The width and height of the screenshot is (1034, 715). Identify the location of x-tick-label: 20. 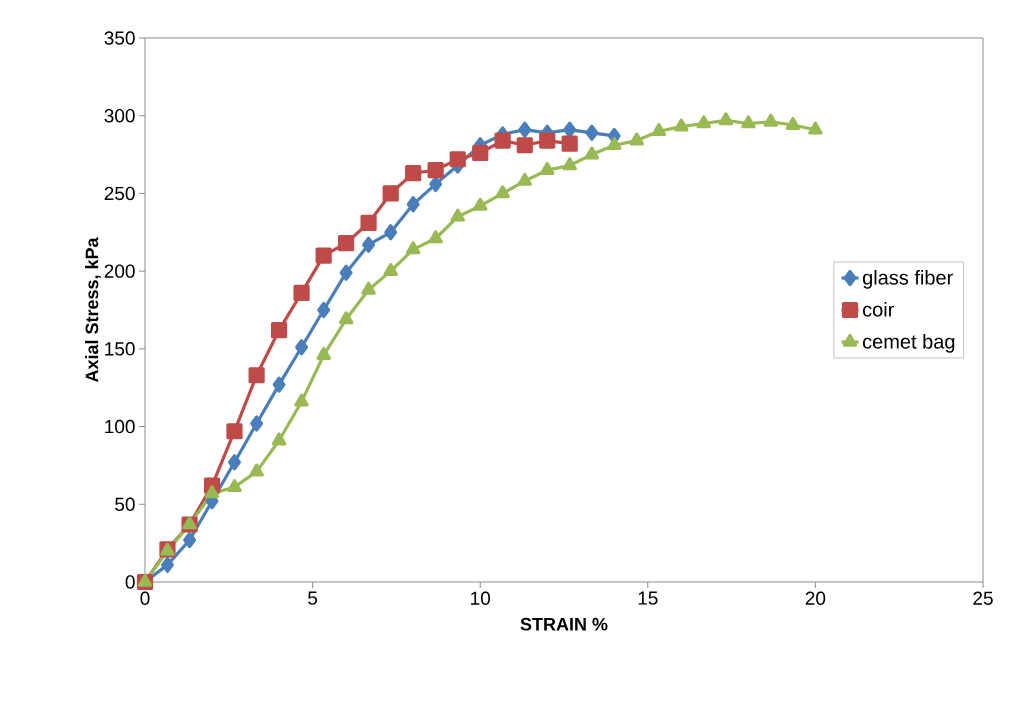
(815, 598).